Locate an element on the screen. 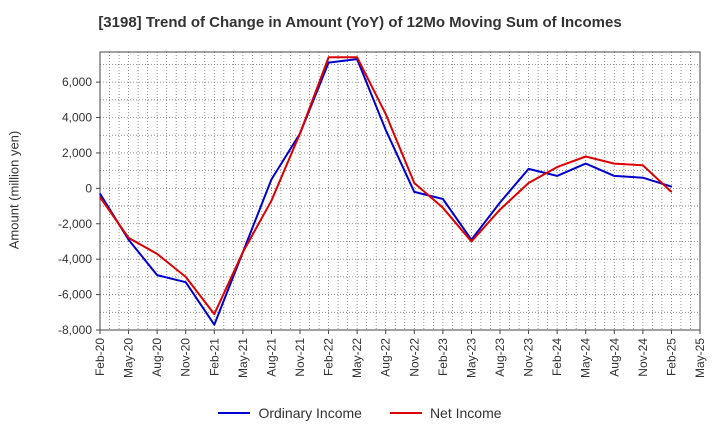  x-tick-label: May-22 is located at coordinates (357, 358).